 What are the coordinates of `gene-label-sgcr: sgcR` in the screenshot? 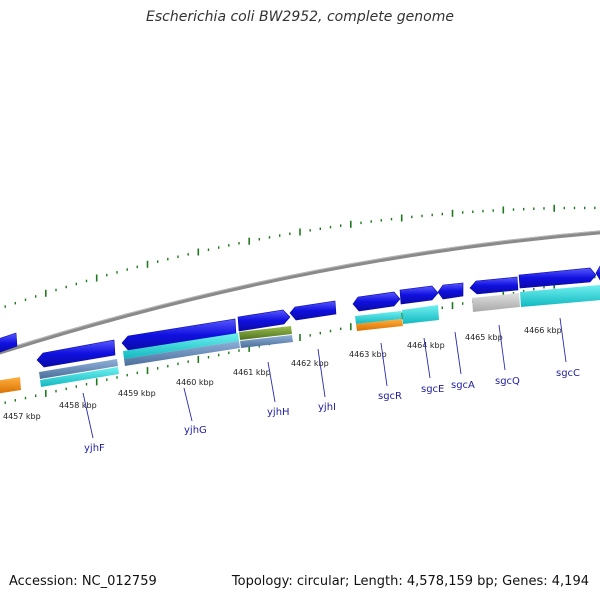 It's located at (390, 396).